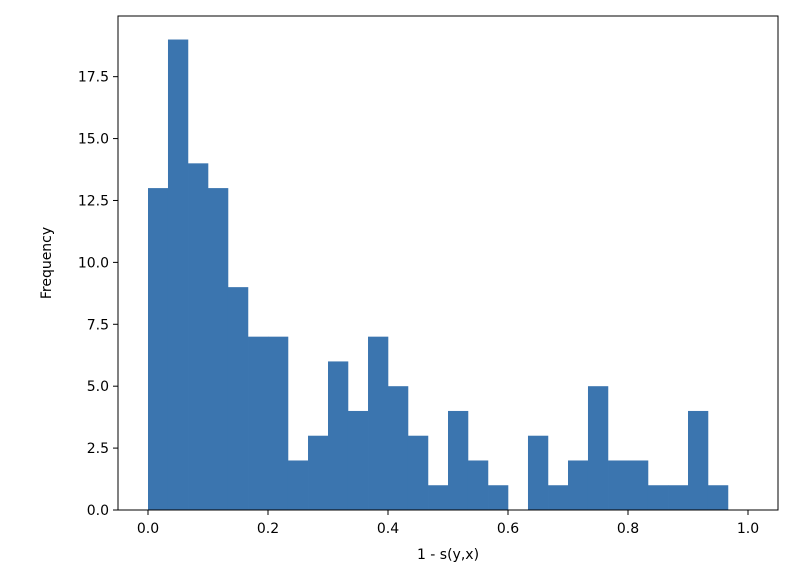 This screenshot has width=812, height=588. I want to click on x-axis-ticks: 0.0 0.2 0.4 0.6 0.8 1.0, so click(448, 523).